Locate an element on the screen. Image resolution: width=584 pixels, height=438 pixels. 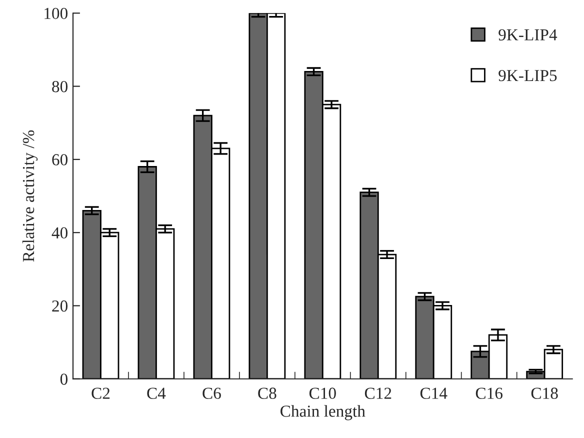
y-tick-label: 20 is located at coordinates (60, 306).